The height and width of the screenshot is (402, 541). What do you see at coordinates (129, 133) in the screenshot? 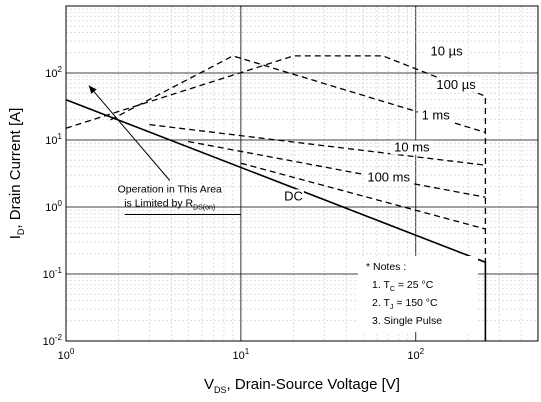
I see `annotation-arrow` at bounding box center [129, 133].